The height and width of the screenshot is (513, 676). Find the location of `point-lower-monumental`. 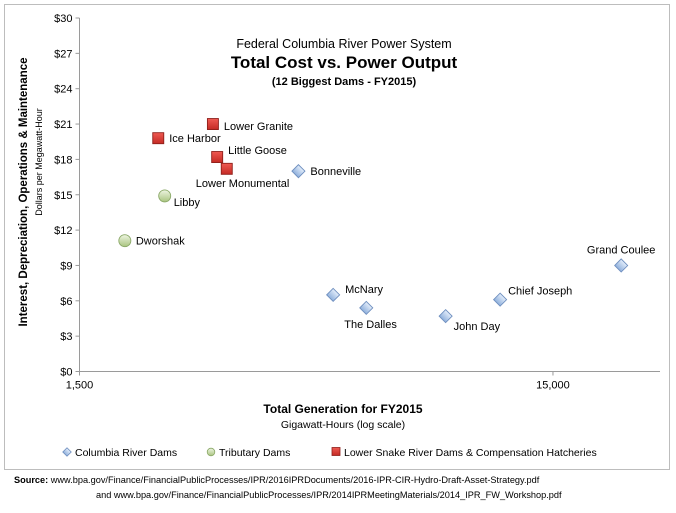

point-lower-monumental is located at coordinates (226, 168).